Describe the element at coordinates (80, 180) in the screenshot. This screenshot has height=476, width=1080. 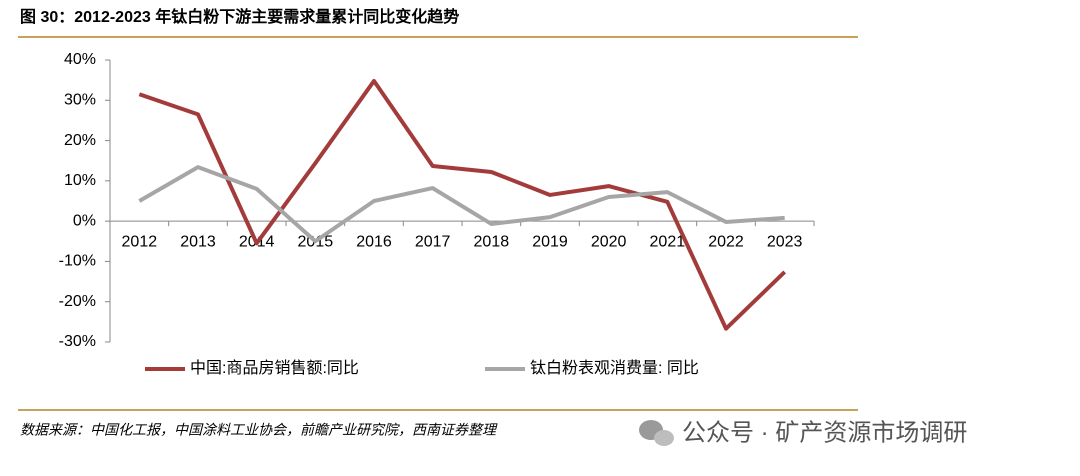
I see `y-tick-label: 10%` at that location.